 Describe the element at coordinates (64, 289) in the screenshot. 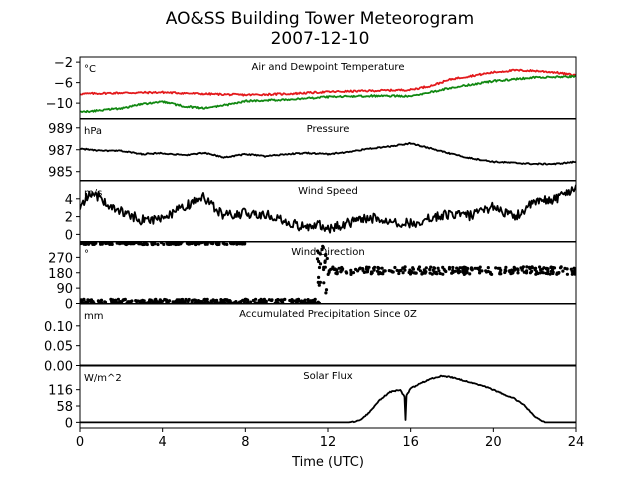

I see `y-tick-label: 90` at that location.